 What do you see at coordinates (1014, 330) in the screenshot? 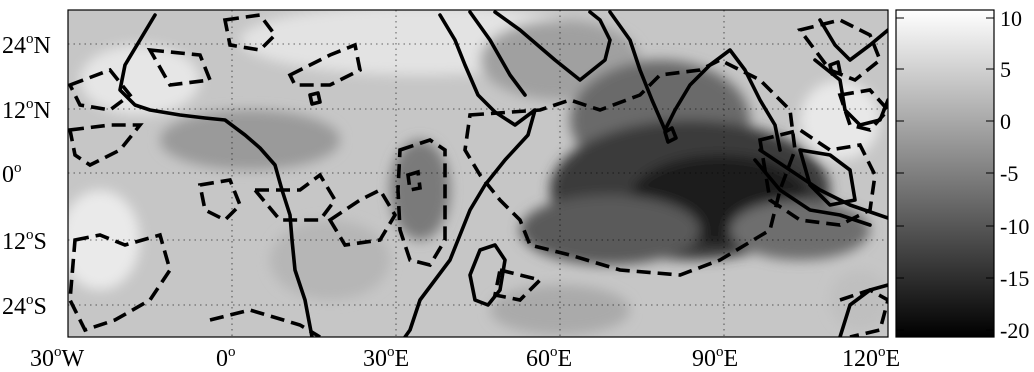
I see `colorbar-tick-label: -20` at bounding box center [1014, 330].